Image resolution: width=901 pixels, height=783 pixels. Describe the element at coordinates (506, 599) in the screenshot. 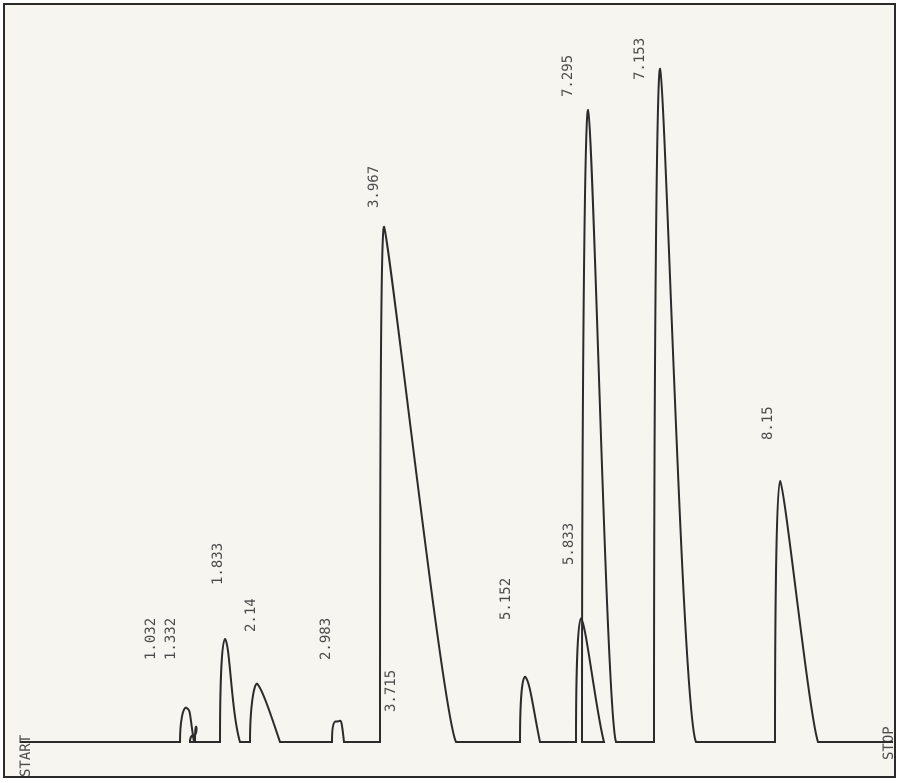

I see `peak-label: 5.152` at that location.